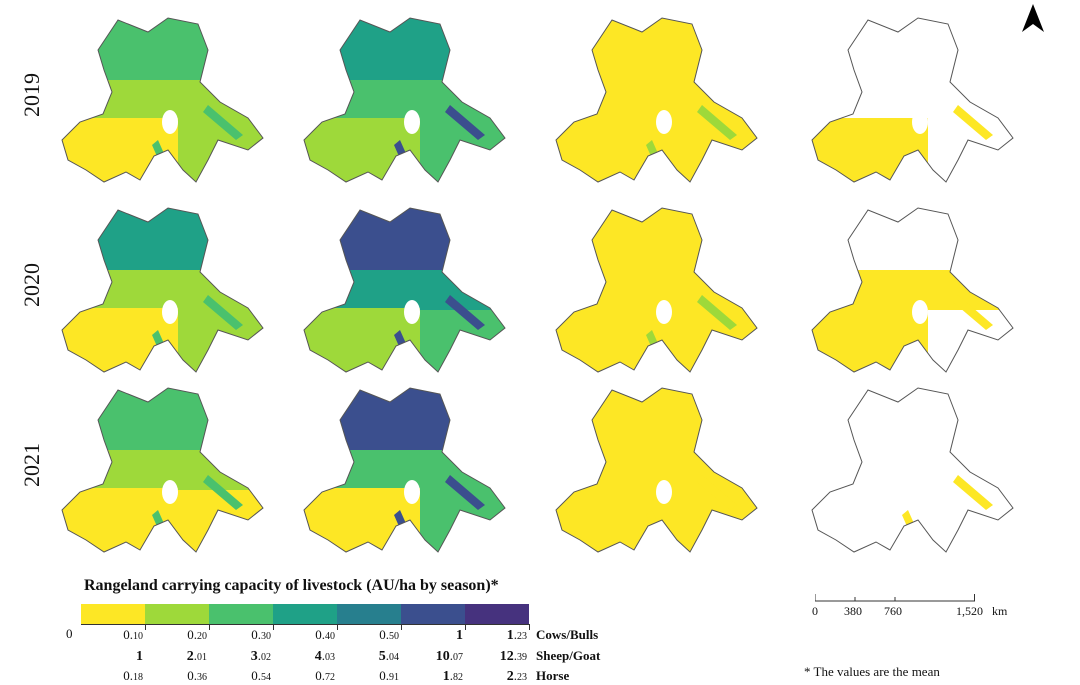 The height and width of the screenshot is (685, 1080). I want to click on legend-row-label: Sheep/Goat, so click(568, 655).